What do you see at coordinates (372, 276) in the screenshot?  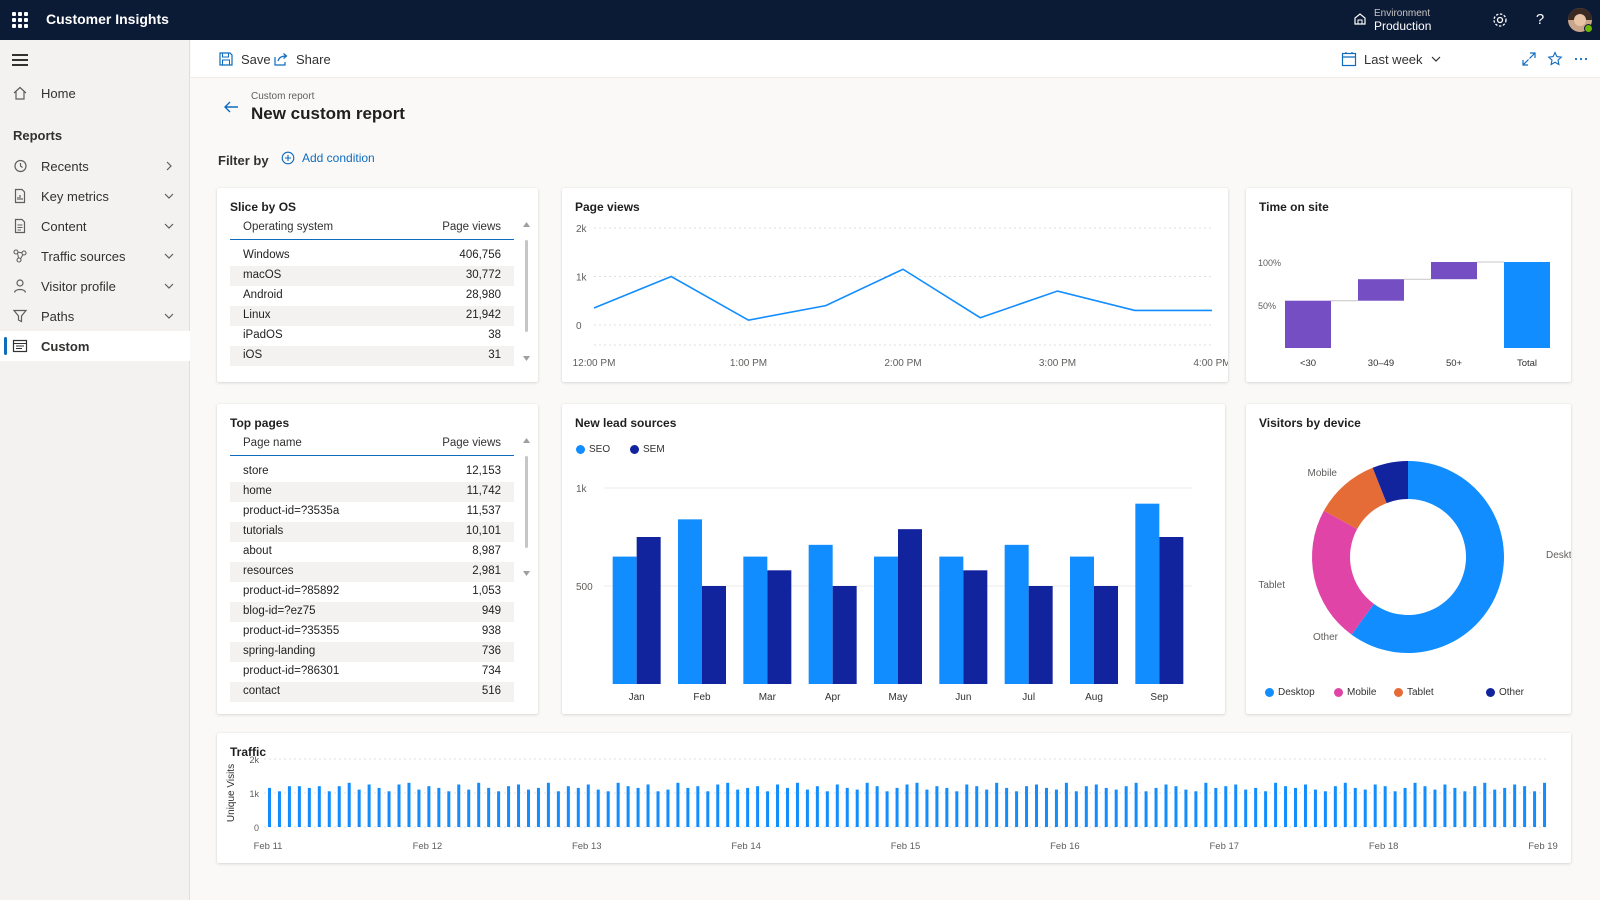 I see `table-row: macOS 30,772` at bounding box center [372, 276].